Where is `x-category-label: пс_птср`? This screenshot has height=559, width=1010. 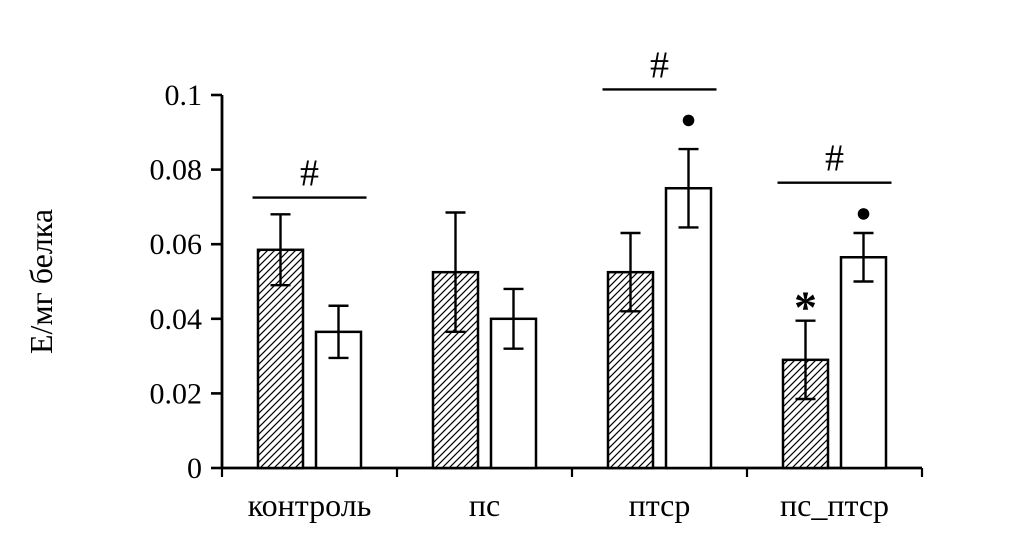
x-category-label: пс_птср is located at coordinates (834, 505).